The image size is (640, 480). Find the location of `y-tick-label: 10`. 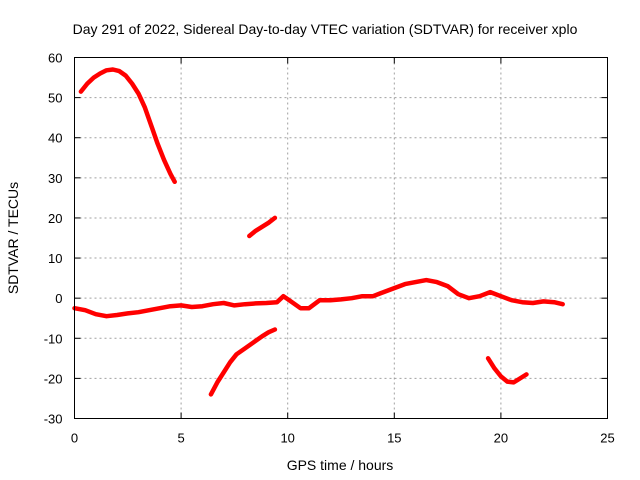

y-tick-label: 10 is located at coordinates (55, 258).